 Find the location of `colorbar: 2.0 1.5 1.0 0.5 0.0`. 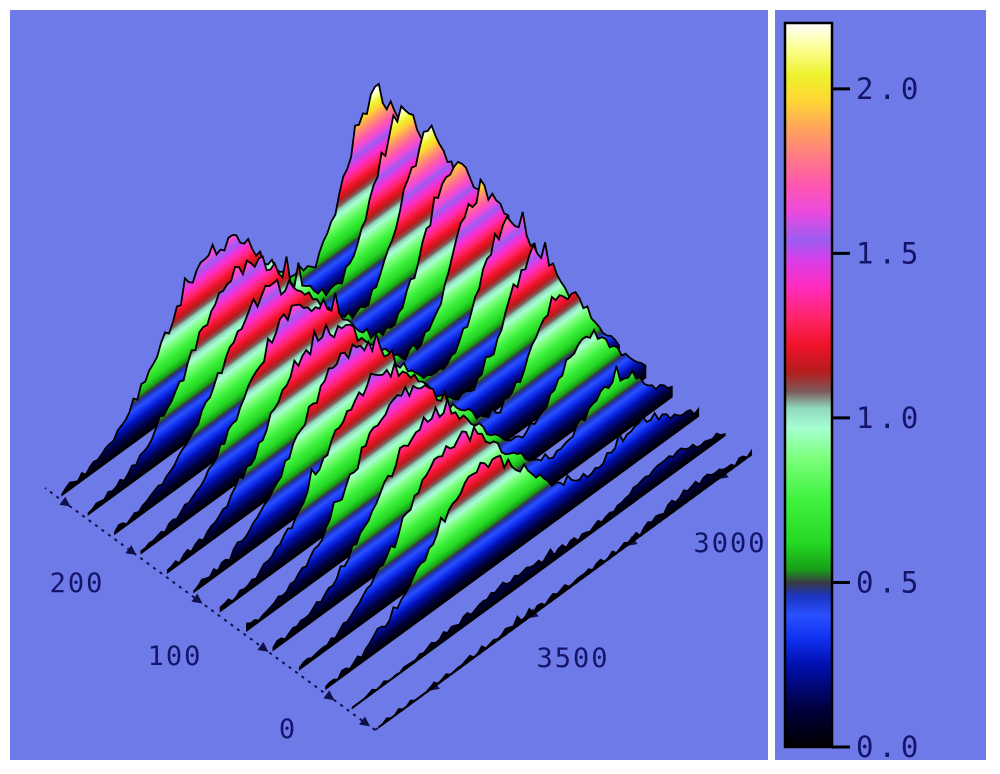

colorbar: 2.0 1.5 1.0 0.5 0.0 is located at coordinates (853, 390).